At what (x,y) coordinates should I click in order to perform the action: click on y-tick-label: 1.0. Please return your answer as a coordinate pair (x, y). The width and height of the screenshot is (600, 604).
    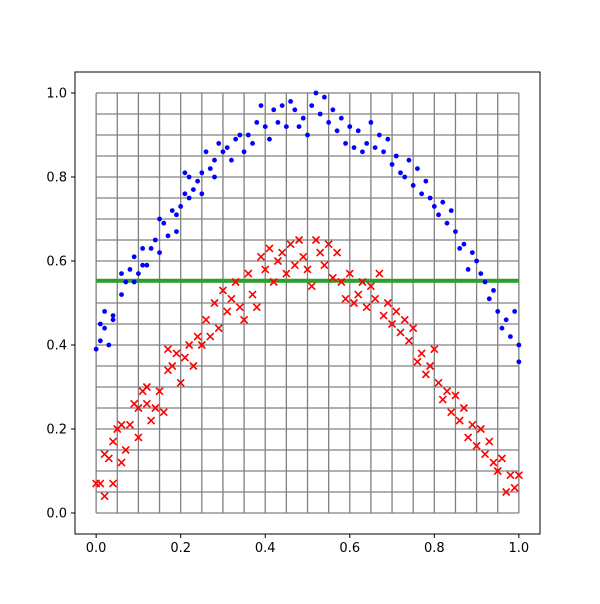
    Looking at the image, I should click on (56, 94).